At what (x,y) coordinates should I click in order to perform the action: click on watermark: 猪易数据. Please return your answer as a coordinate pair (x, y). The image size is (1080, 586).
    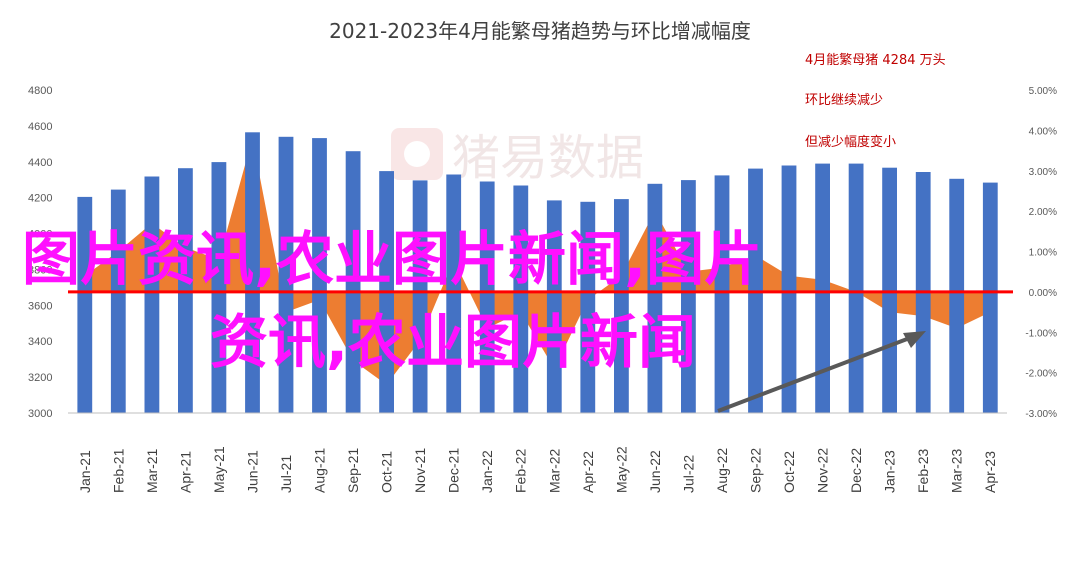
    Looking at the image, I should click on (517, 156).